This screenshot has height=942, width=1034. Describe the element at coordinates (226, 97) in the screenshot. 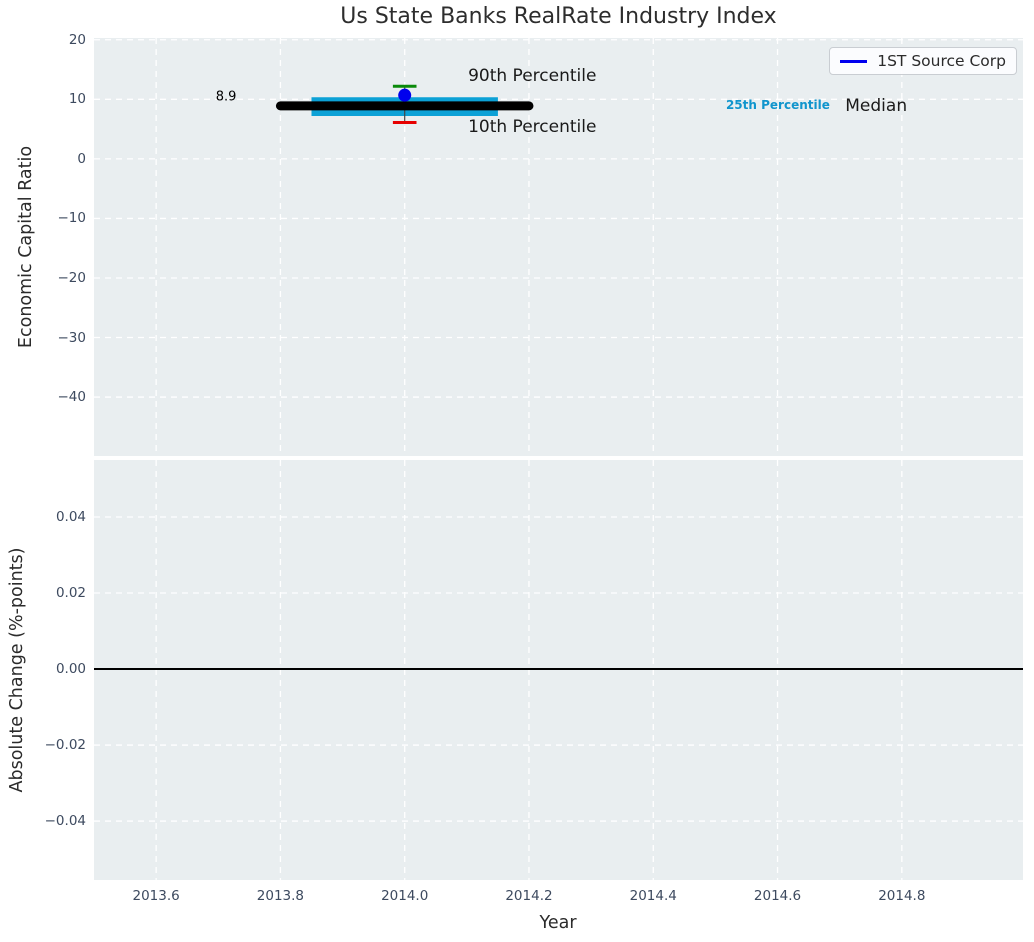

I see `annotation-8-9: 8.9` at that location.